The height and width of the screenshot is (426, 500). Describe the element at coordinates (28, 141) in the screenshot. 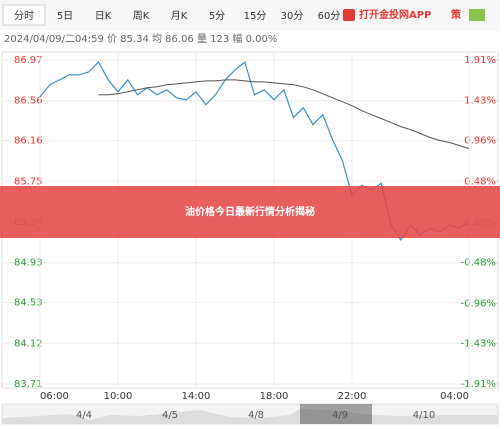

I see `y-tick-label: 86.16` at that location.